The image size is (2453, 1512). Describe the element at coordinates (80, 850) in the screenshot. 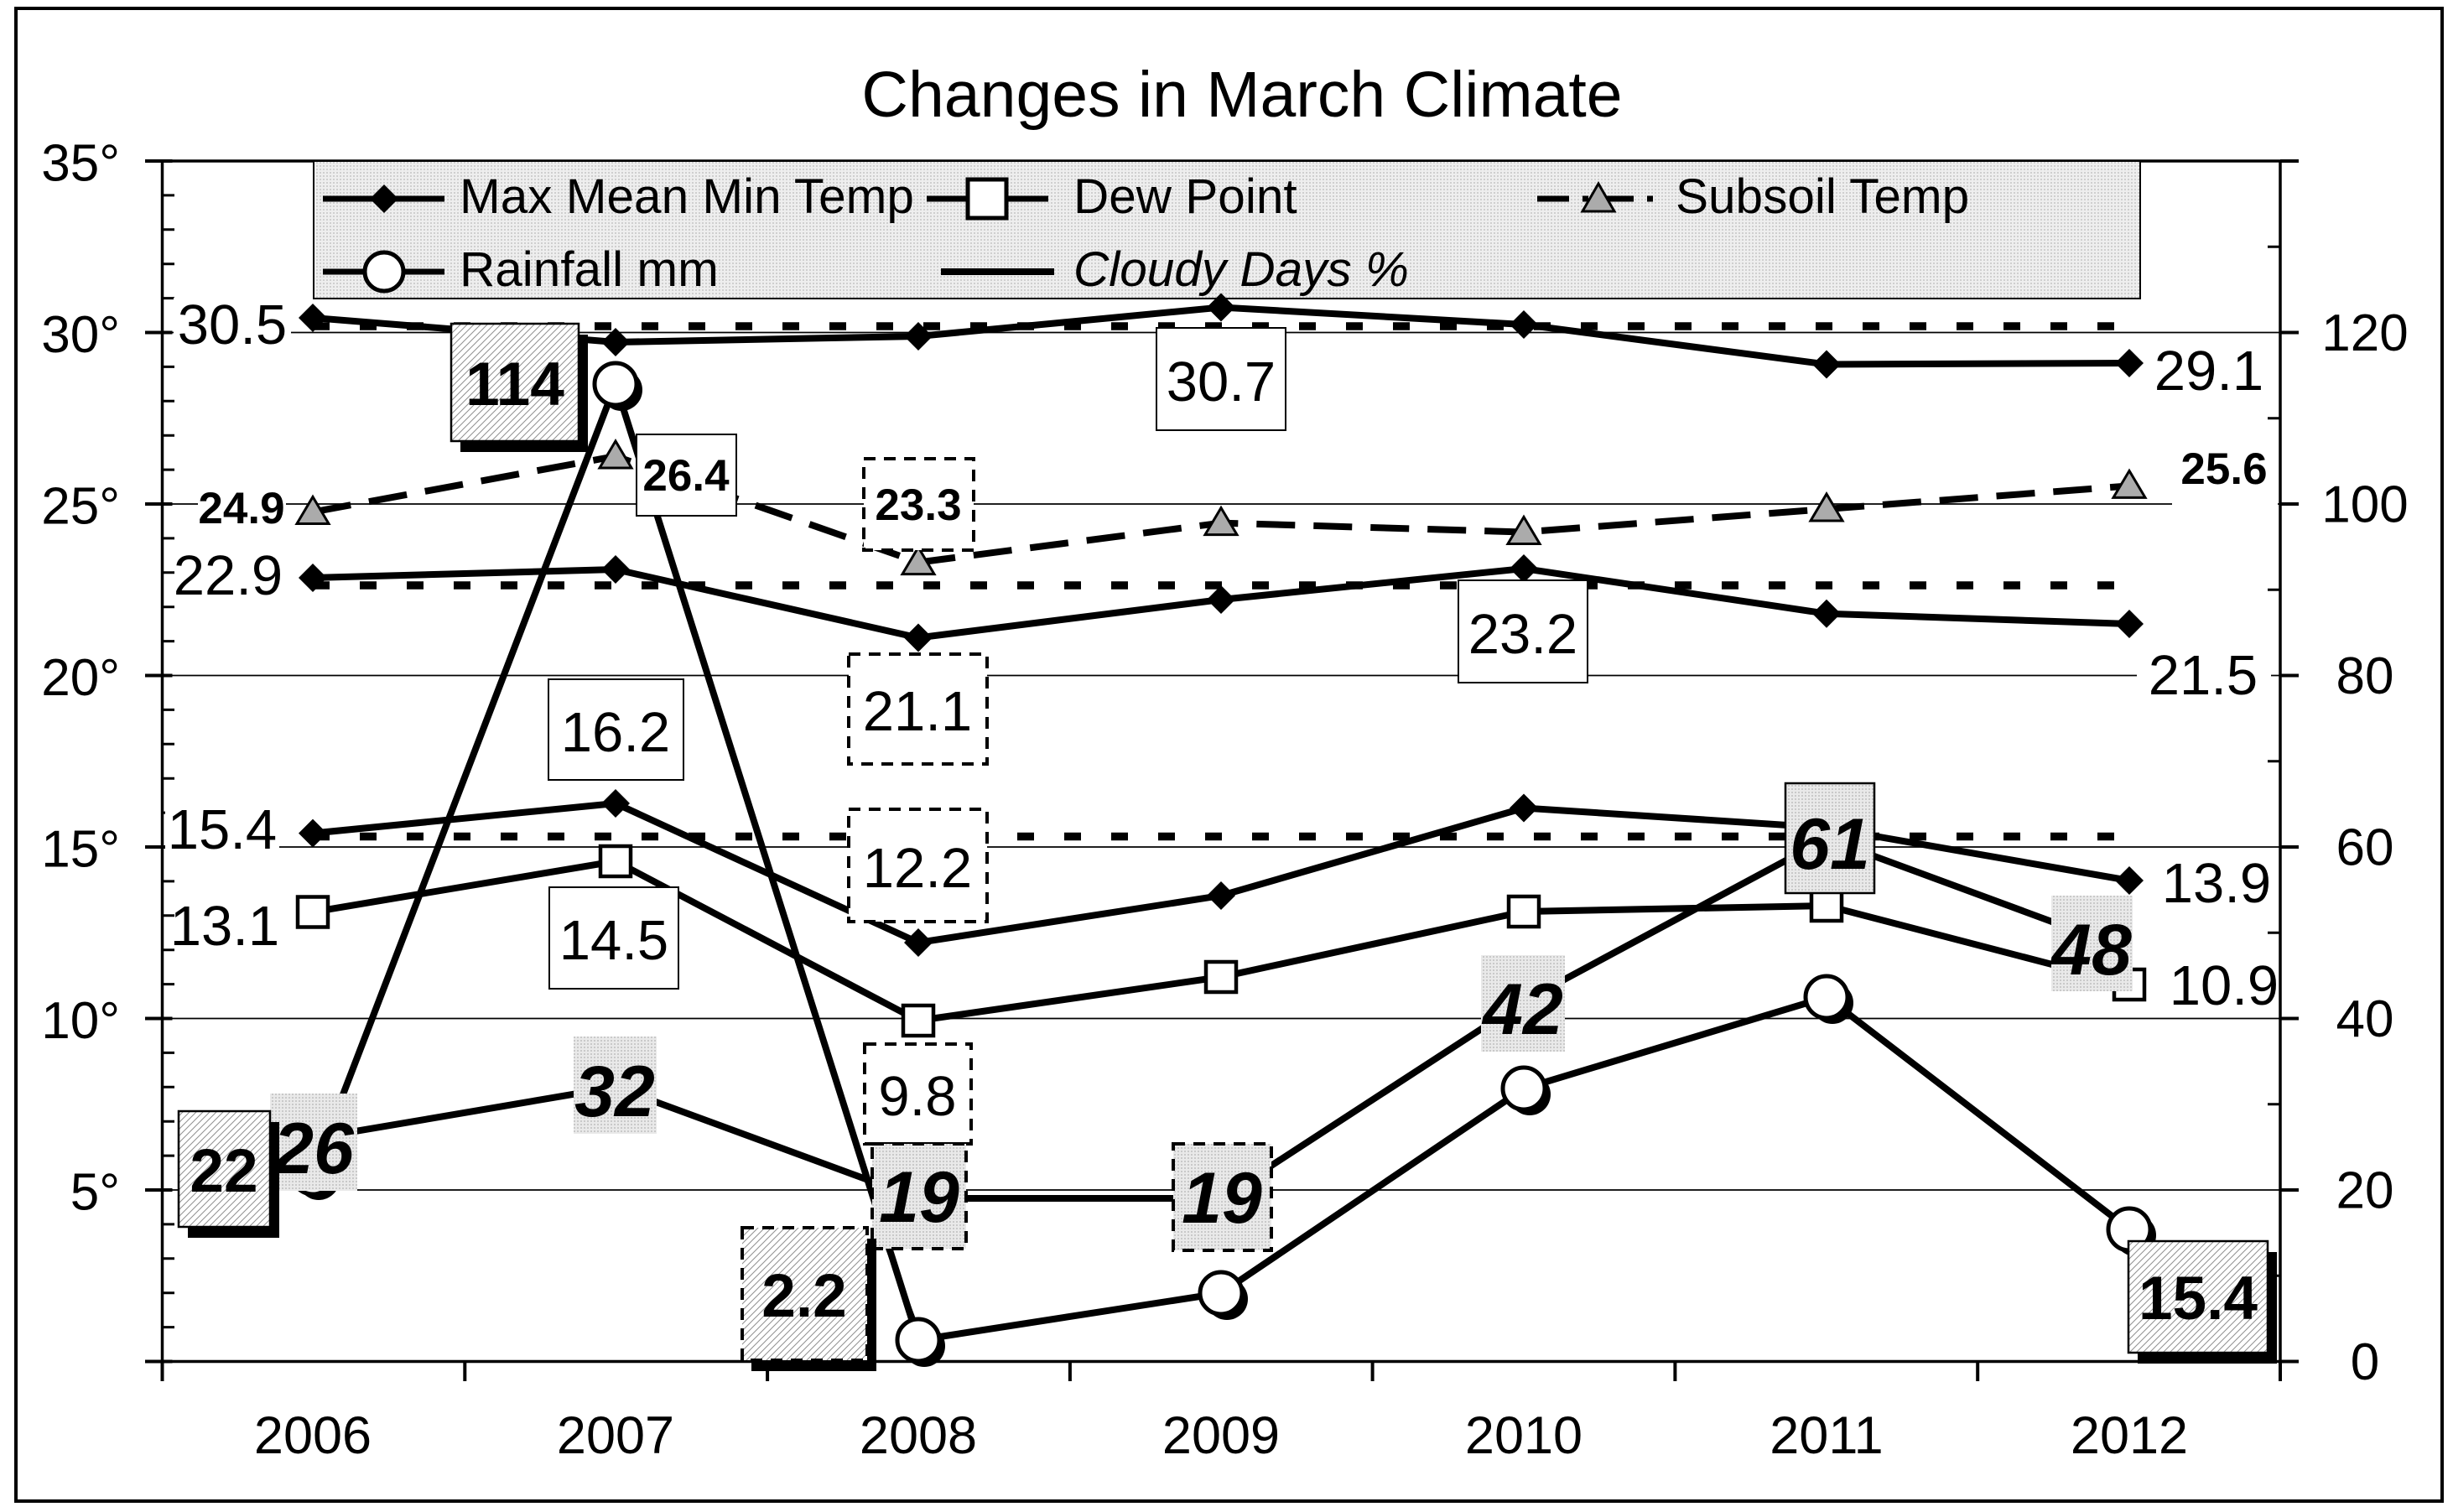

I see `svg-text: 15°` at that location.